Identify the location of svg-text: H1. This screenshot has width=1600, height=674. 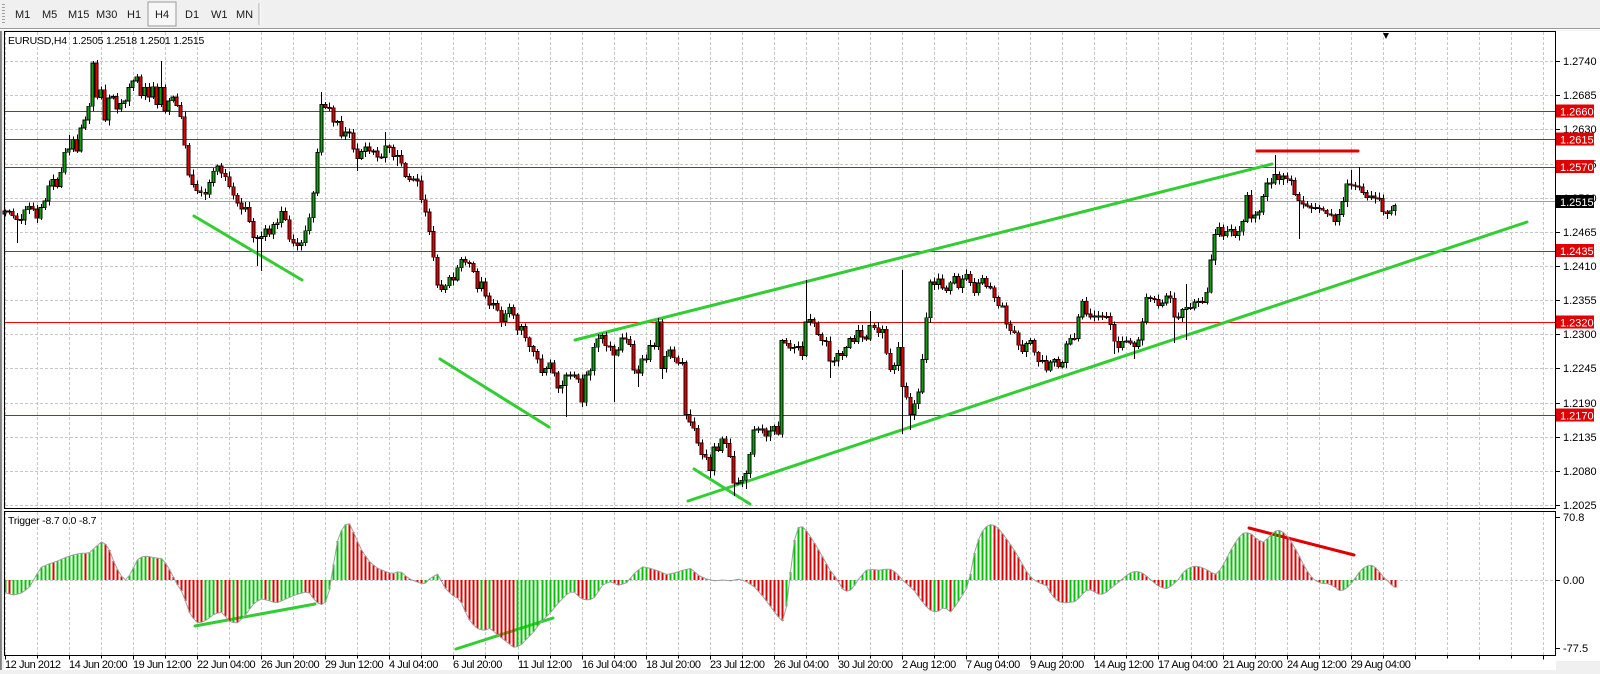
(134, 15).